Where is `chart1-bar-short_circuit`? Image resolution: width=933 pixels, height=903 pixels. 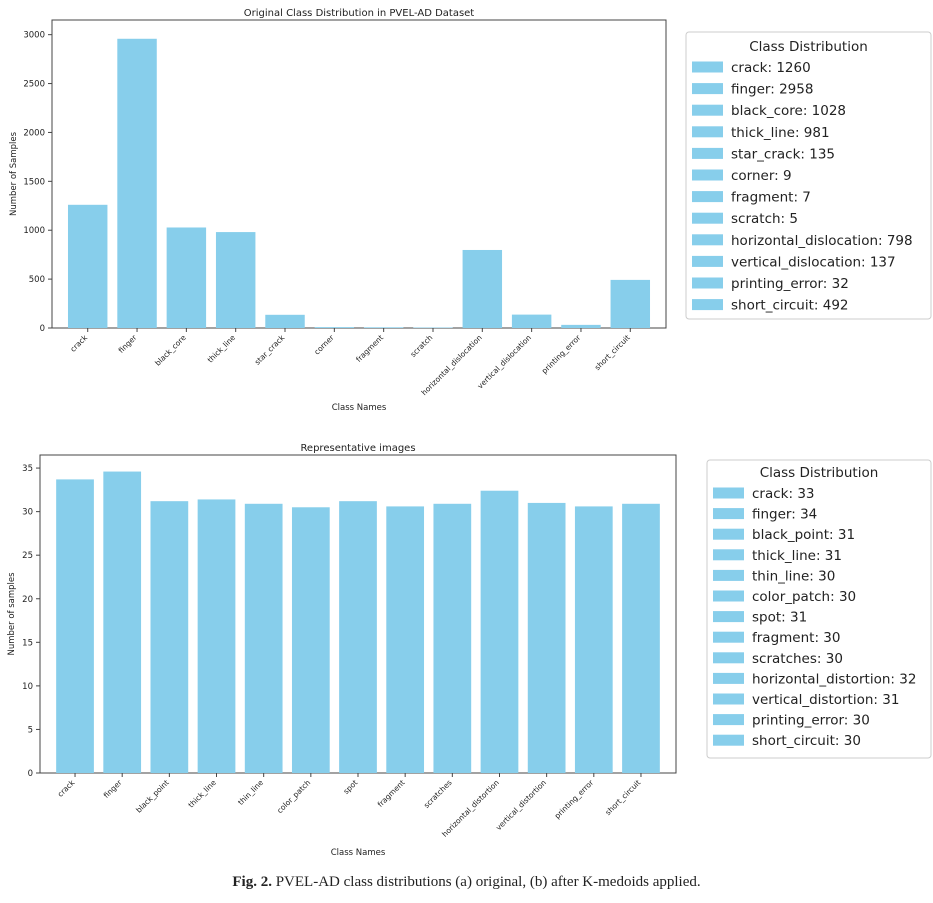 chart1-bar-short_circuit is located at coordinates (630, 303).